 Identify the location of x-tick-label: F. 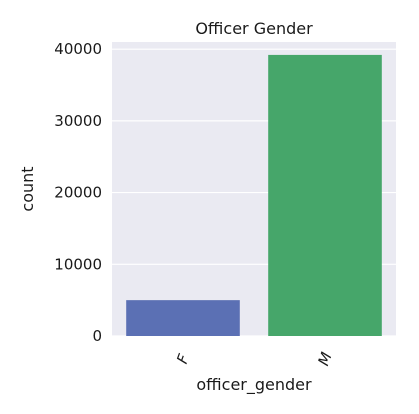
(183, 359).